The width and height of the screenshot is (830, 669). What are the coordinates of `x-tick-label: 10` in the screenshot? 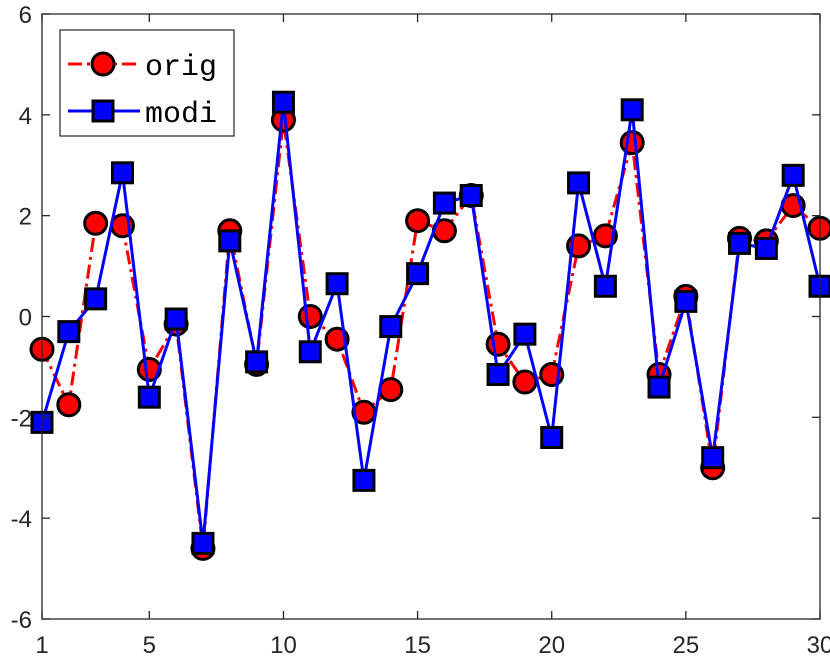 It's located at (283, 645).